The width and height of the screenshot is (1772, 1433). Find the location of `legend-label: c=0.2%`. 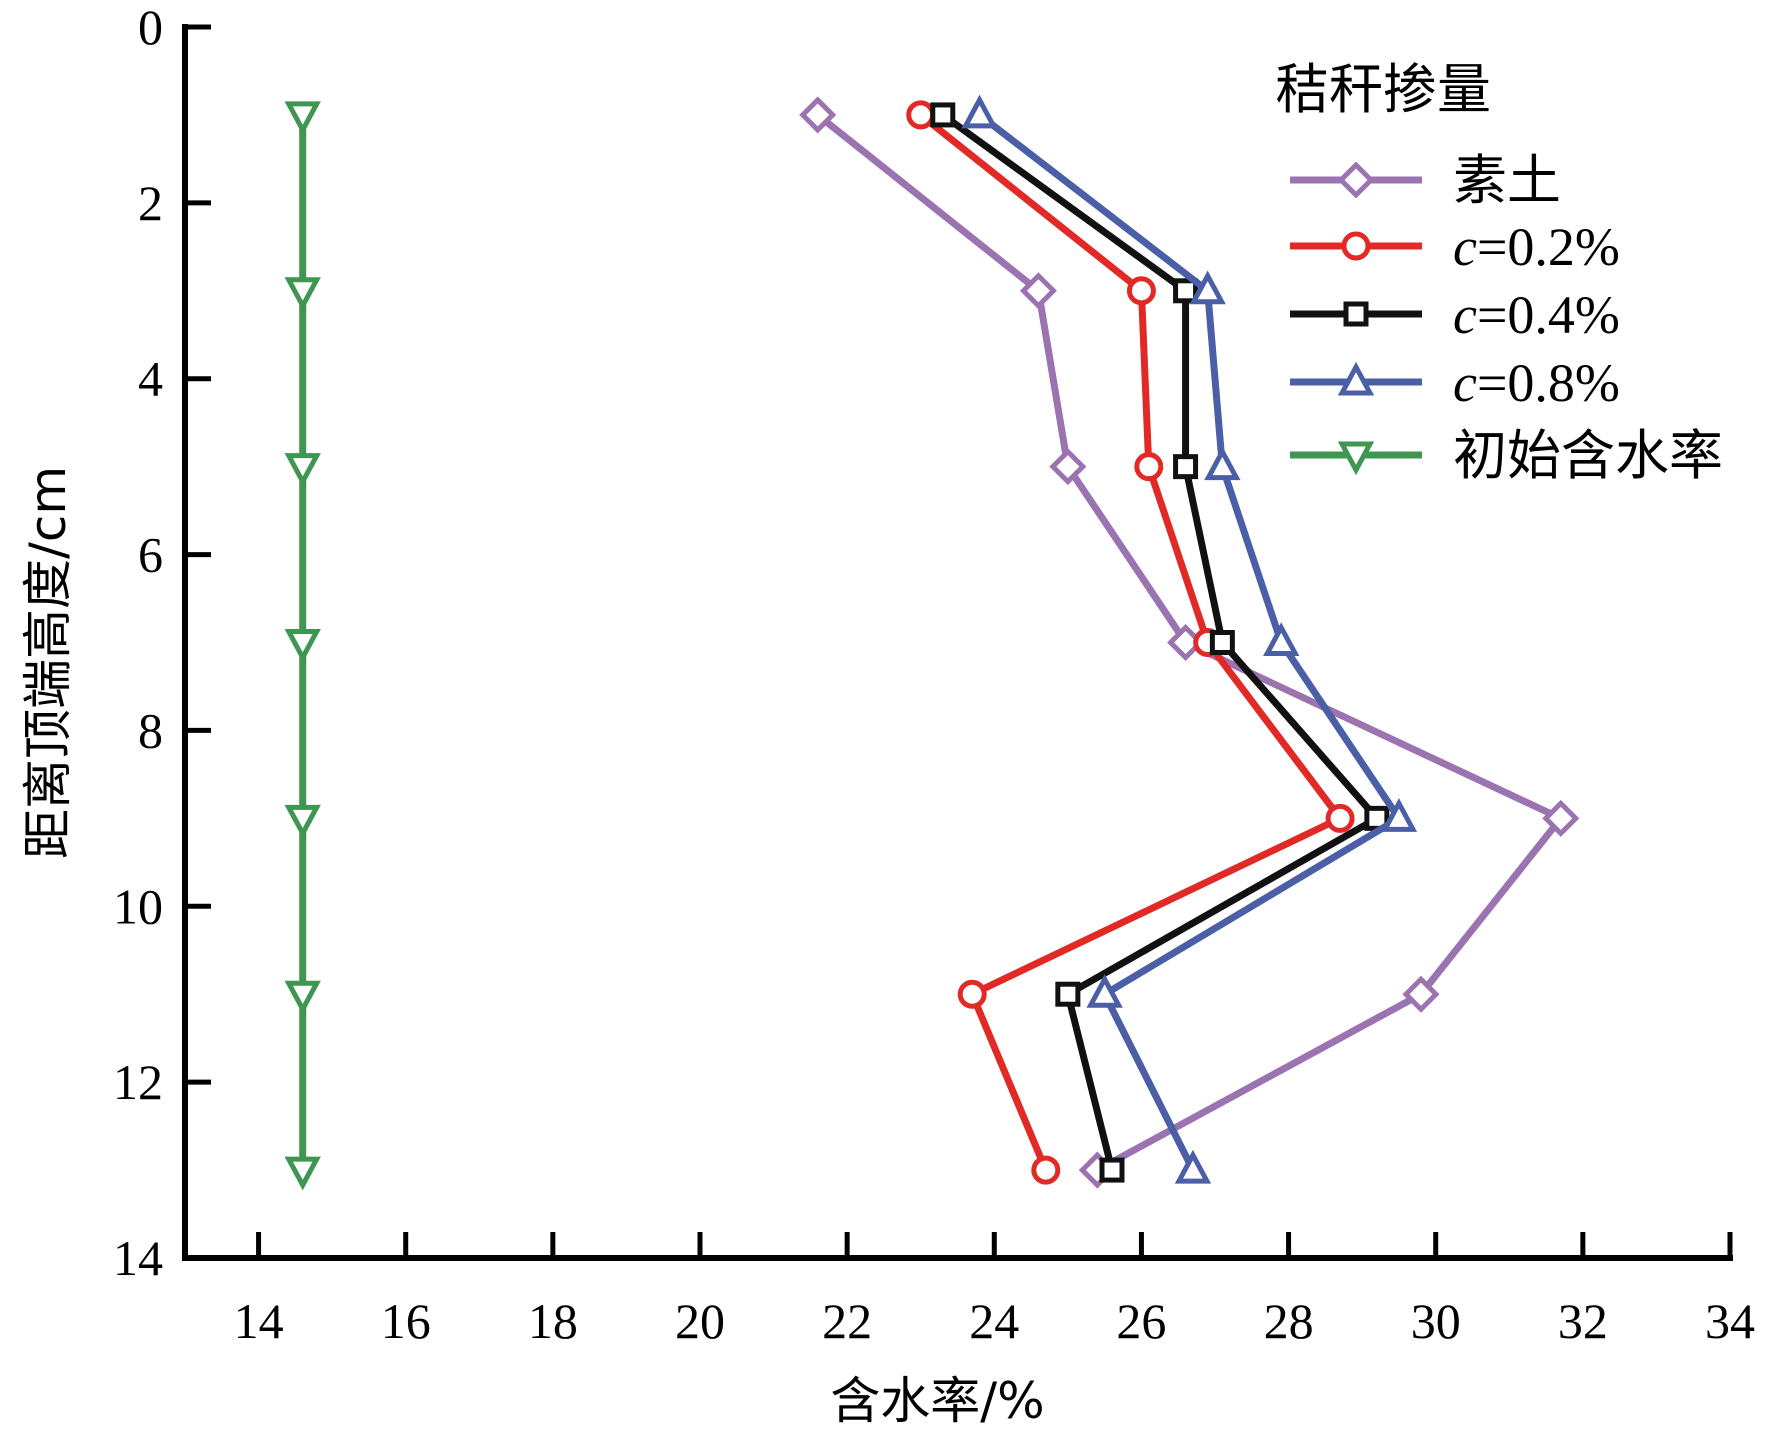

legend-label: c=0.2% is located at coordinates (1536, 247).